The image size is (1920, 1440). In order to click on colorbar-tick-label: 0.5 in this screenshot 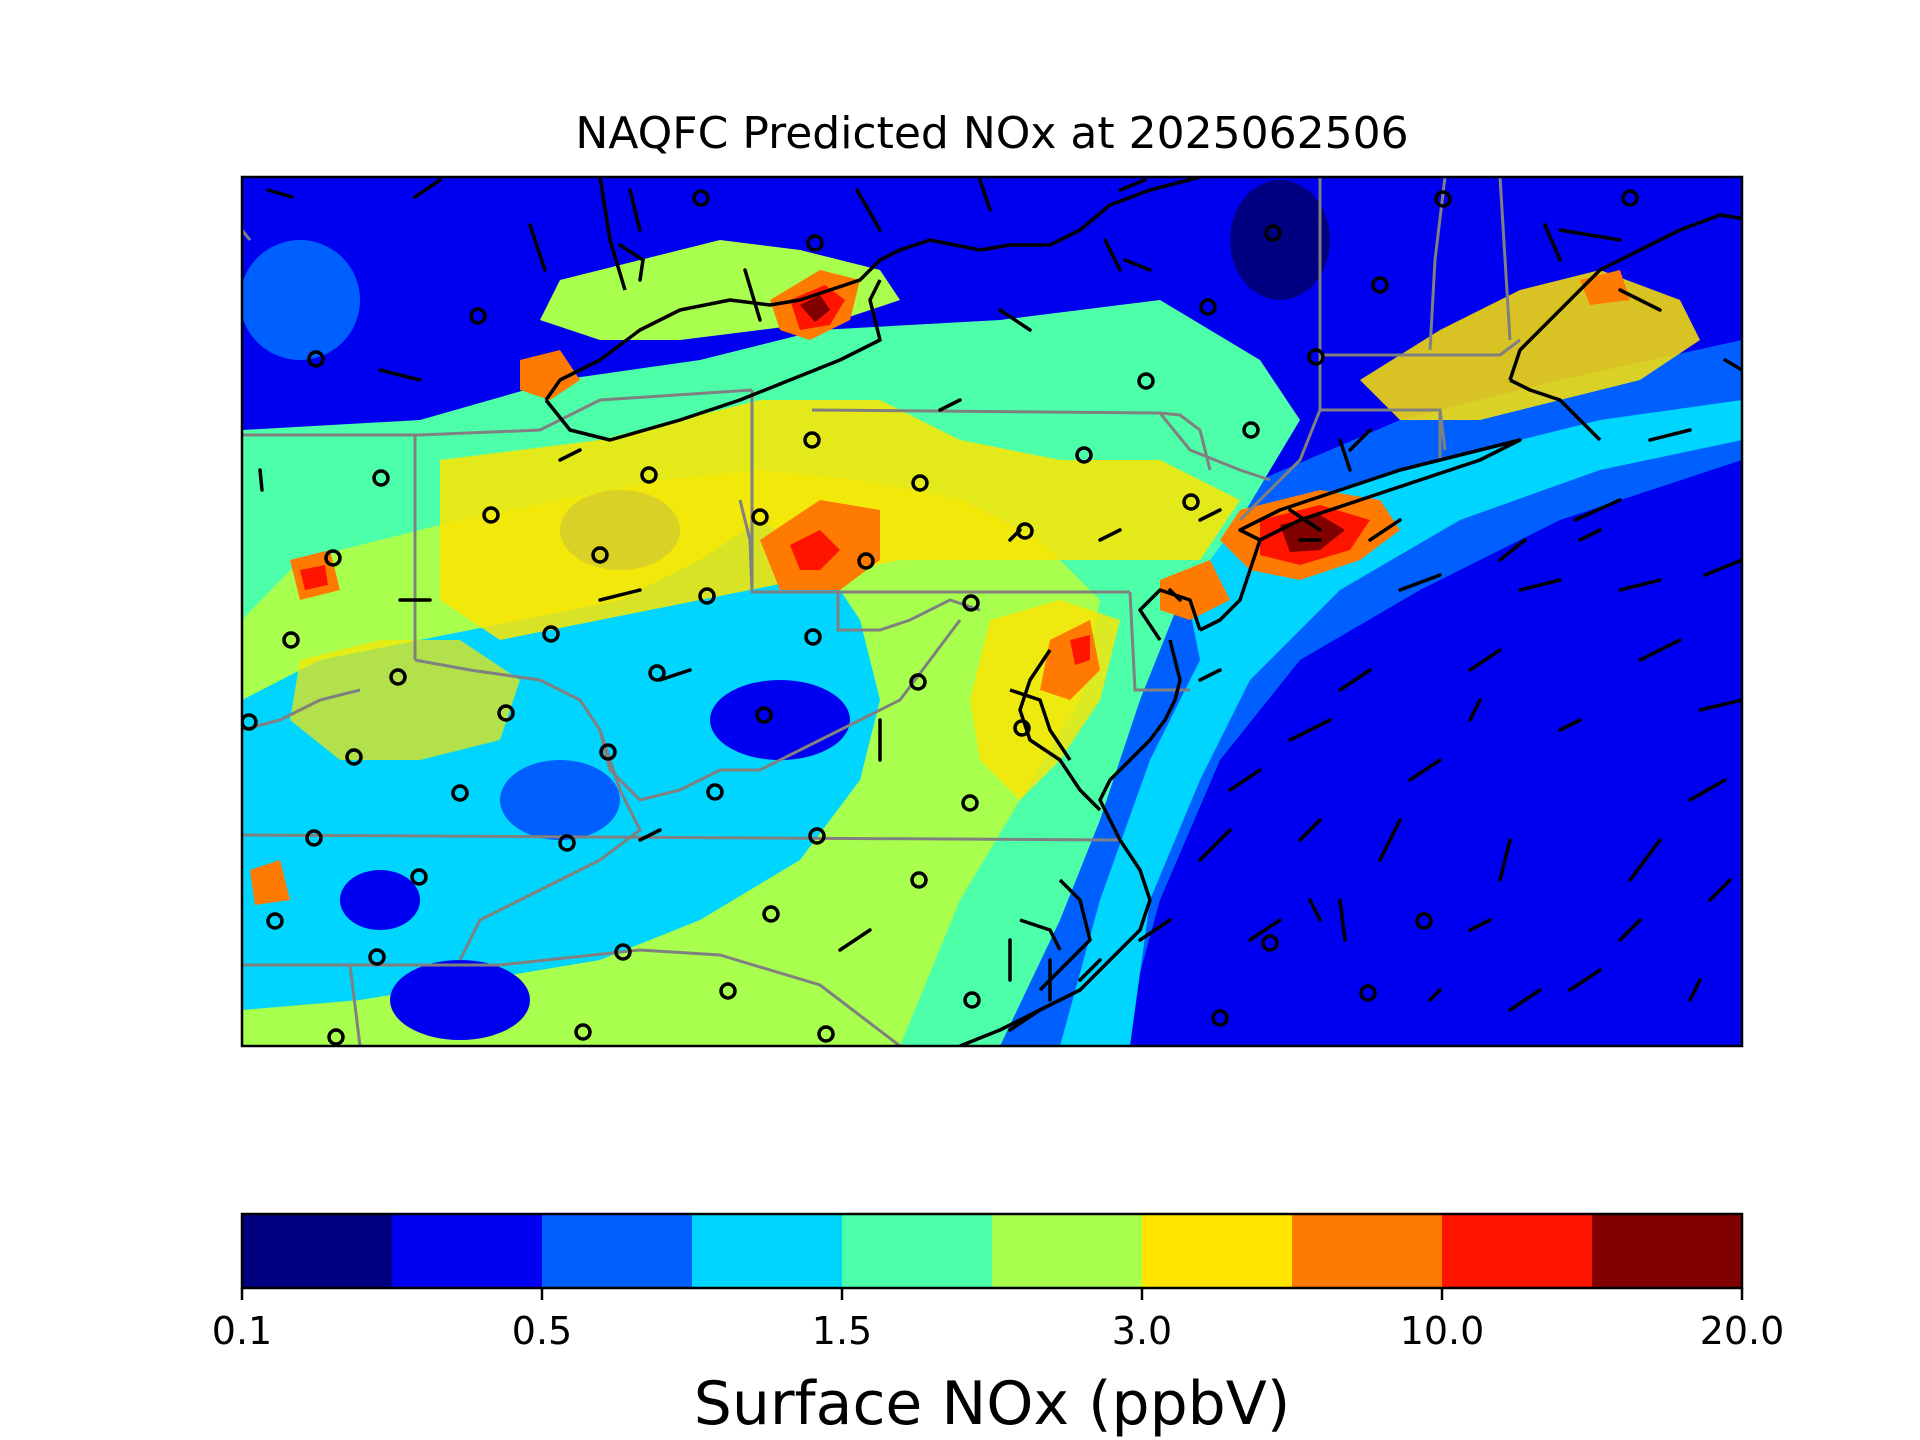, I will do `click(542, 1331)`.